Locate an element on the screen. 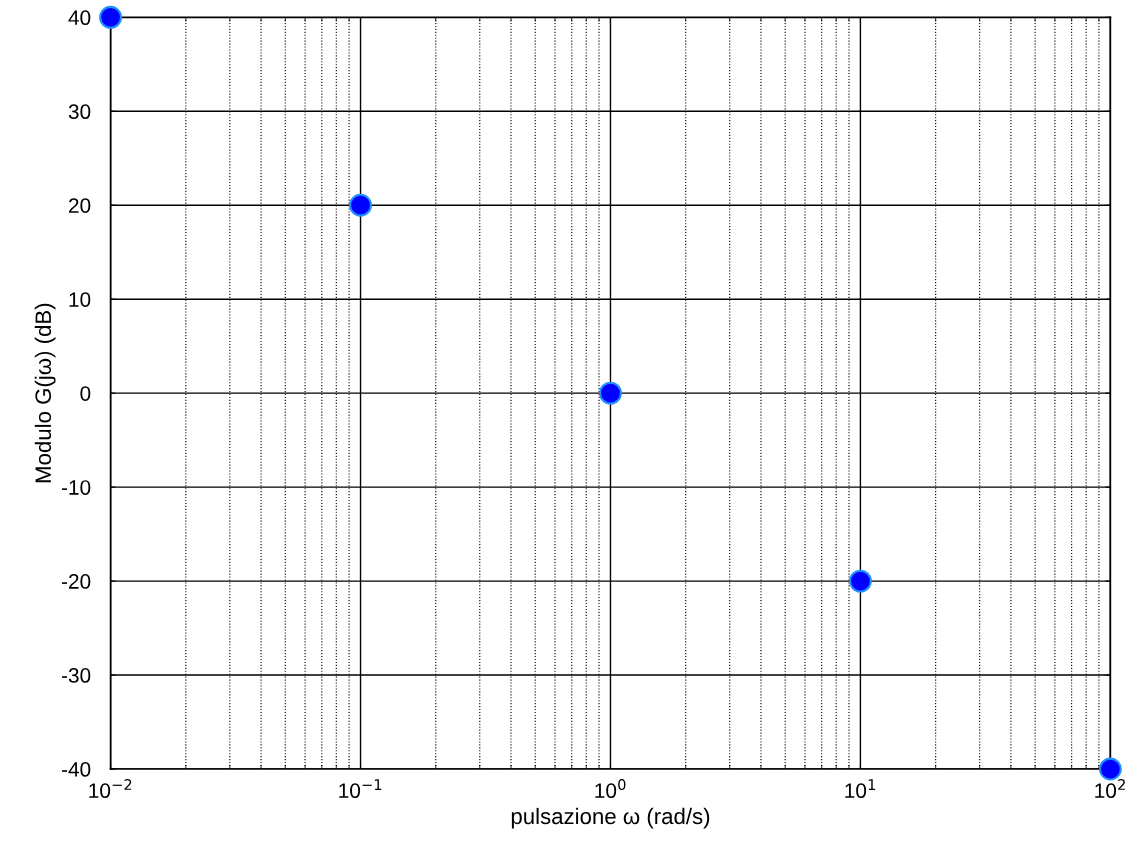  x-tick-label: 10$^{0}$ is located at coordinates (610, 789).